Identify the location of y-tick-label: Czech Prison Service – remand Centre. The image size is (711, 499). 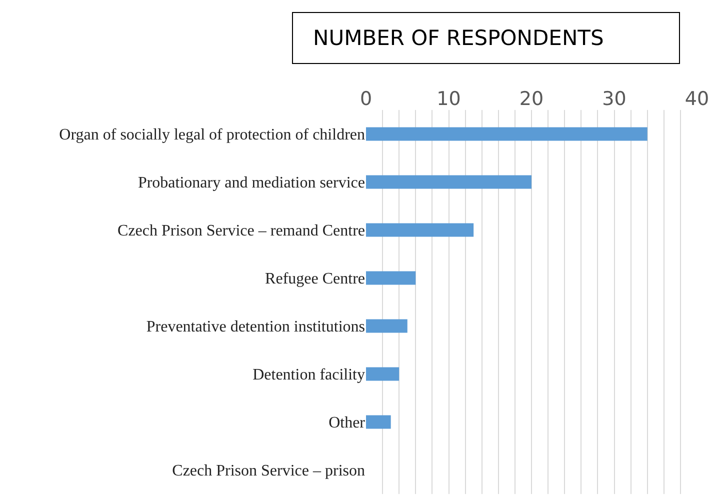
(241, 231).